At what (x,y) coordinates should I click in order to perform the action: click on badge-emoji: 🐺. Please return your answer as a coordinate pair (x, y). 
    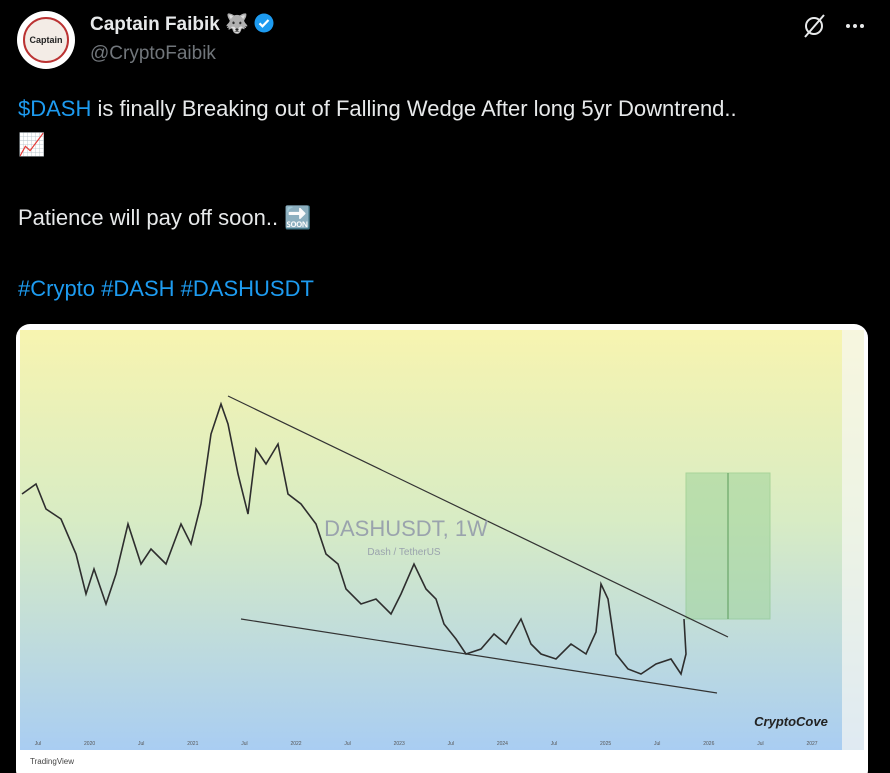
    Looking at the image, I should click on (237, 24).